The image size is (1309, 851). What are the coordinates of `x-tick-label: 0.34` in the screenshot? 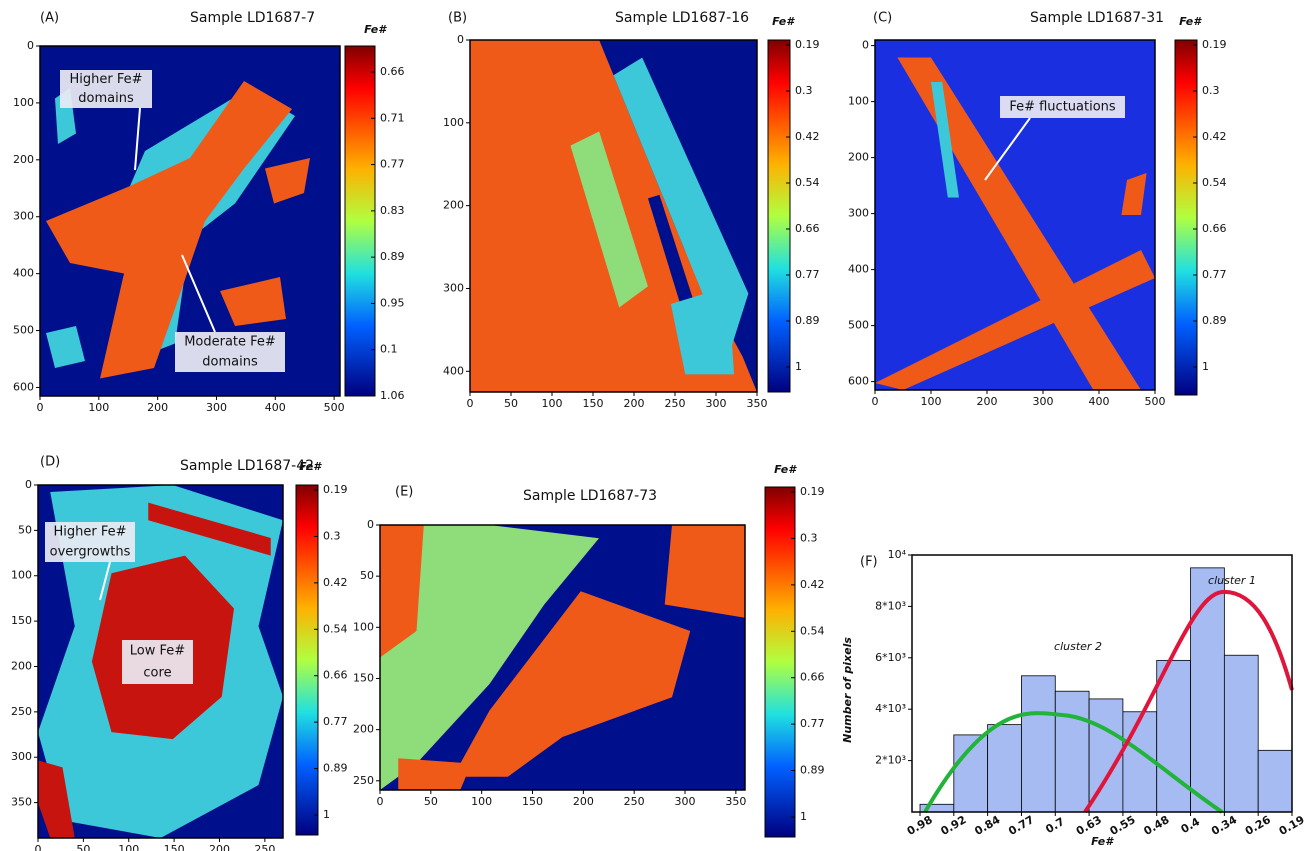 It's located at (1224, 825).